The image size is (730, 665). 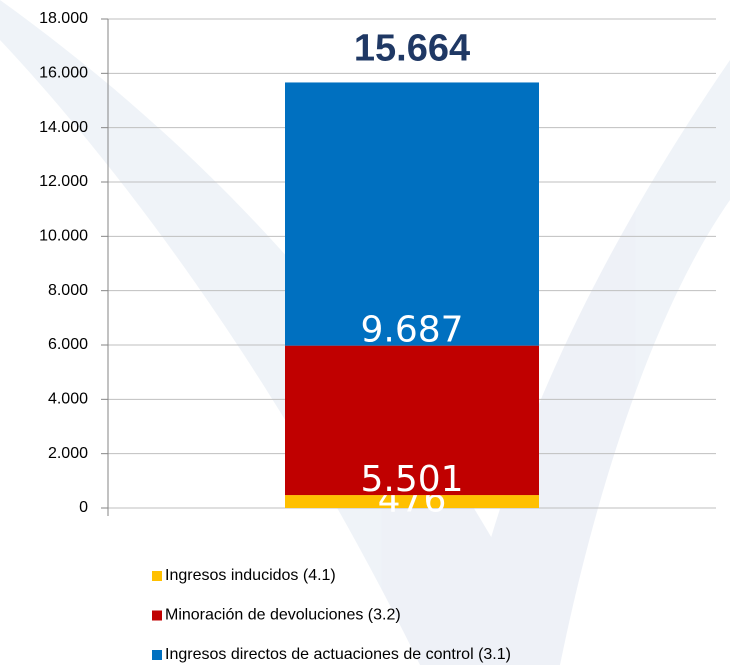 What do you see at coordinates (411, 330) in the screenshot?
I see `value-label: 9.687` at bounding box center [411, 330].